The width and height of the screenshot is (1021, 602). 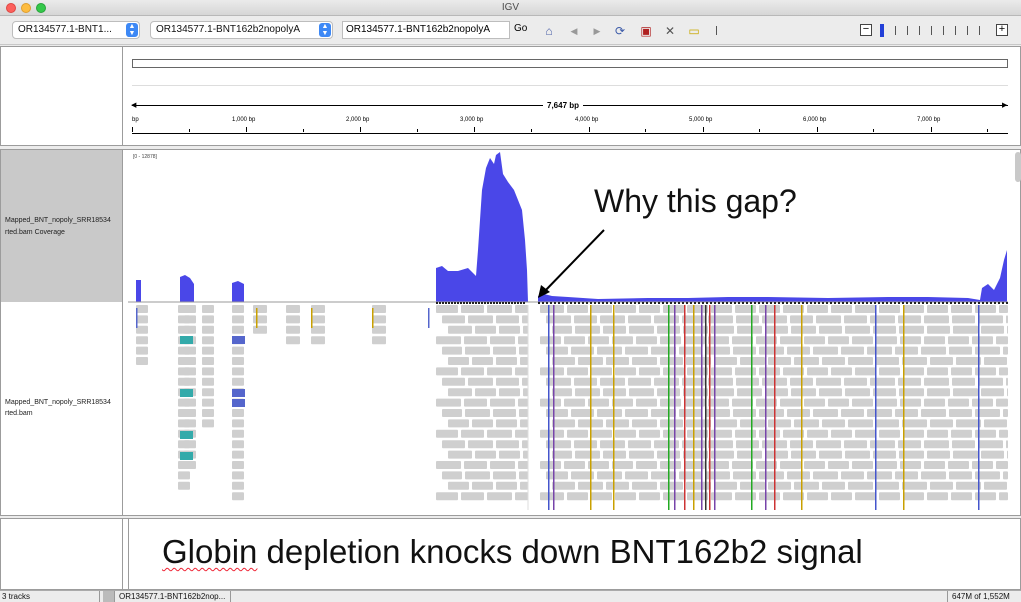 What do you see at coordinates (981, 596) in the screenshot?
I see `status-memory: 647M of 1,552M` at bounding box center [981, 596].